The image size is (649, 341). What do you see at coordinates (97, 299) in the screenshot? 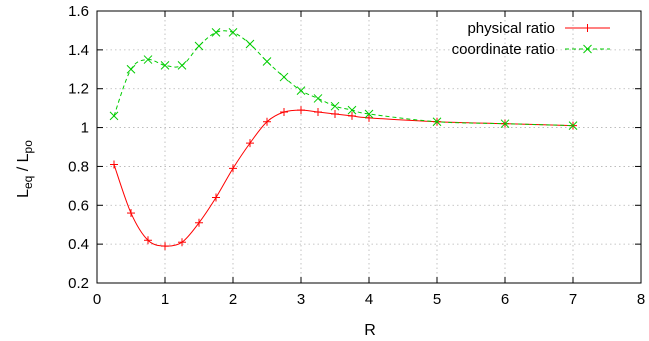
I see `x-tick-label: 0` at bounding box center [97, 299].